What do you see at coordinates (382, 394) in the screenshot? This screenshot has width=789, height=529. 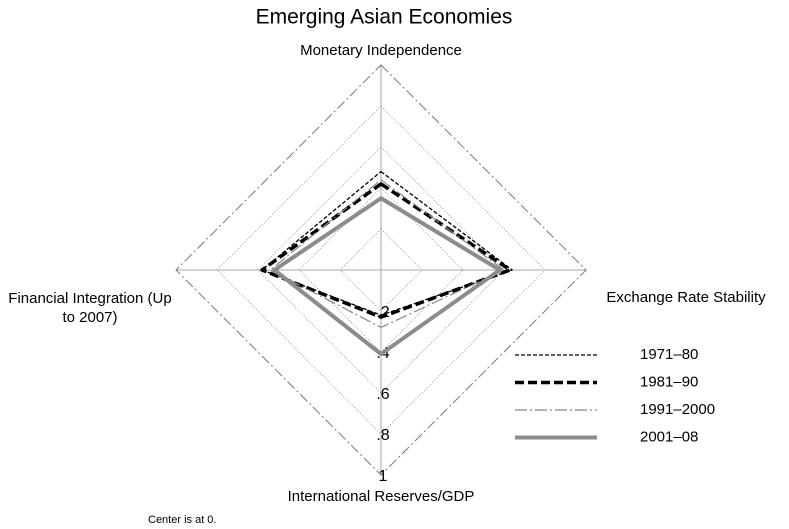 I see `r-tick-label: .6` at bounding box center [382, 394].